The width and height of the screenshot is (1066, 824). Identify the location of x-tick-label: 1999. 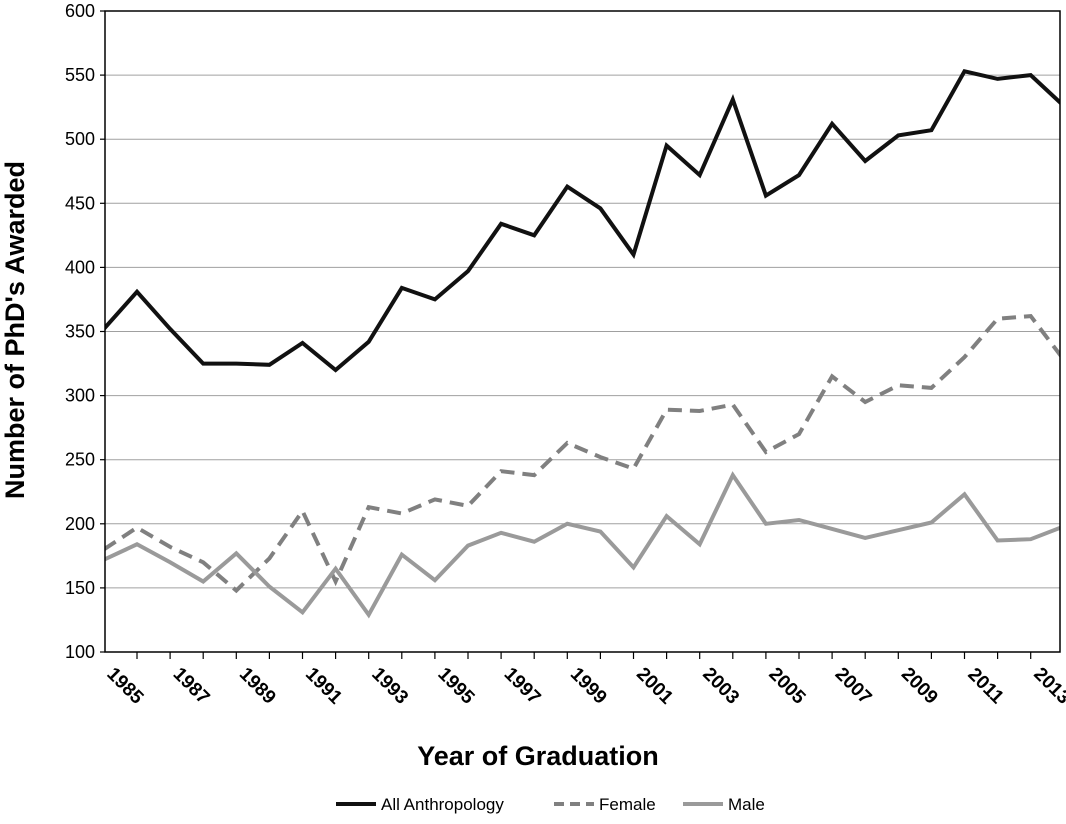
(588, 686).